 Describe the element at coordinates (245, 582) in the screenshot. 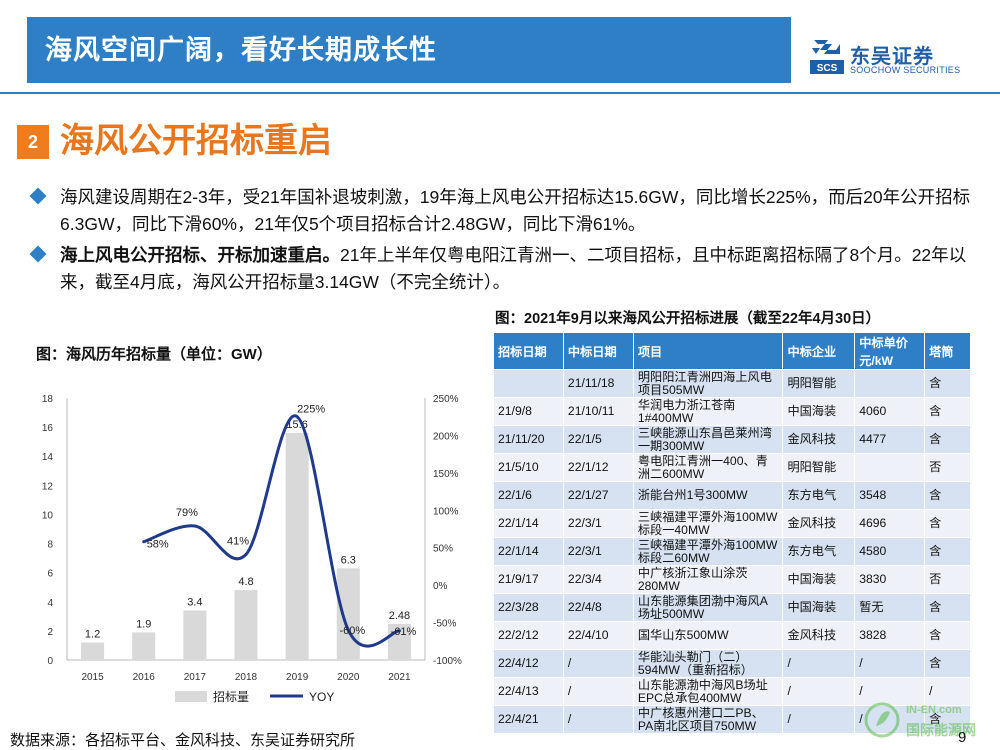

I see `bar-value-label: 4.8` at that location.